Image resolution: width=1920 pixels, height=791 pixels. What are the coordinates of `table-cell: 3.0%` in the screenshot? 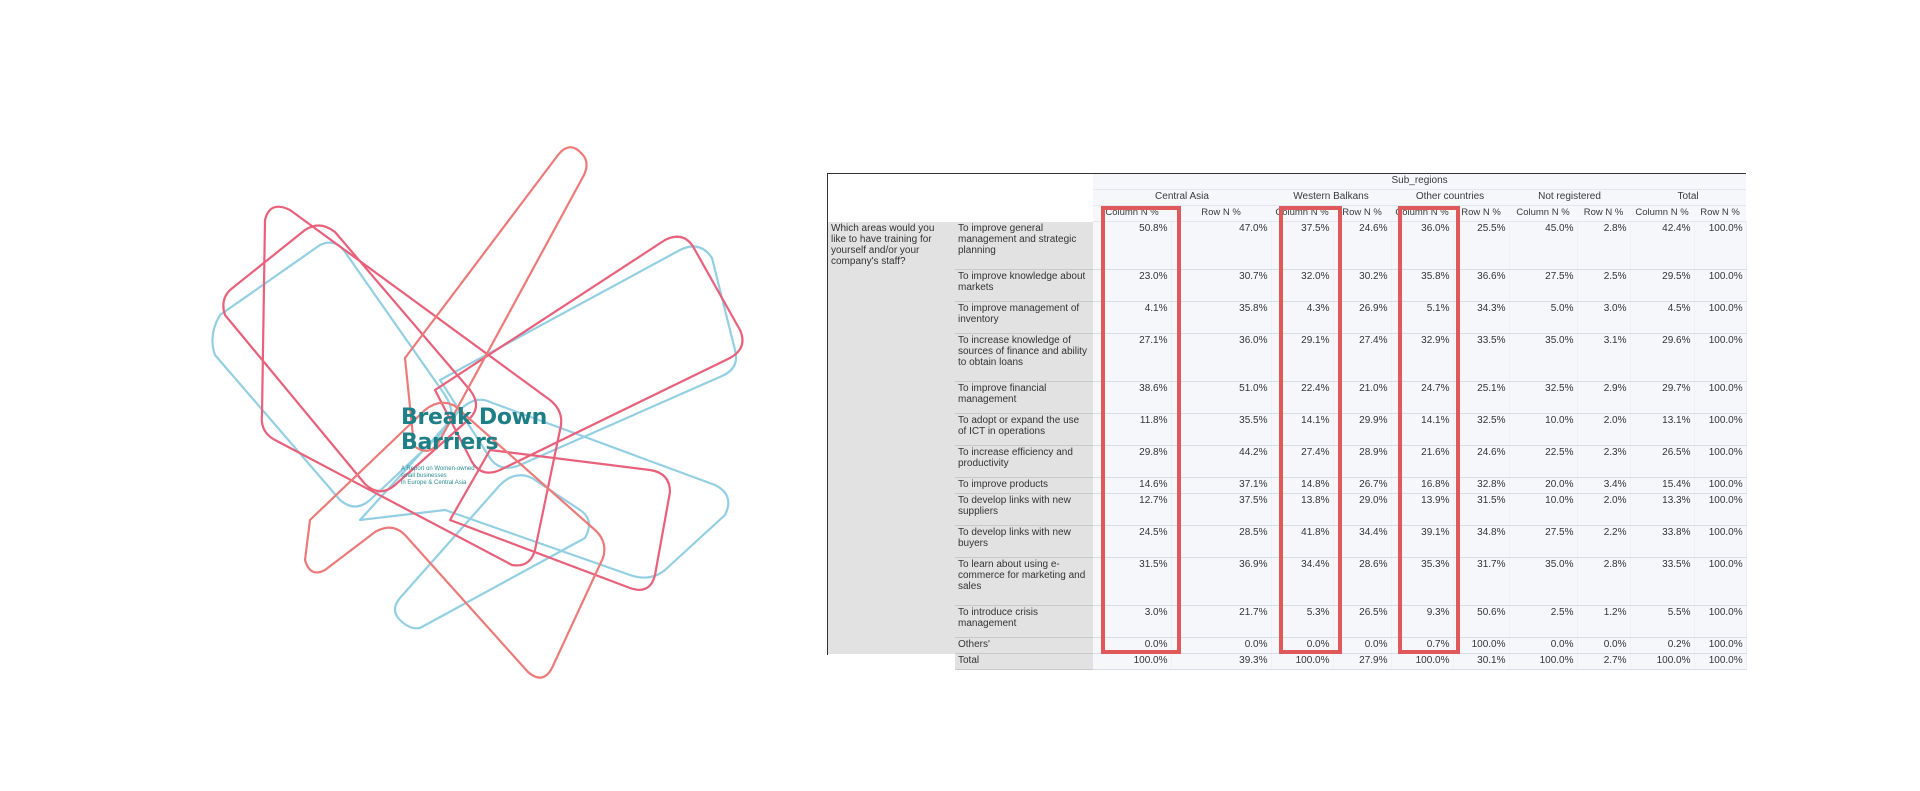 It's located at (1604, 317).